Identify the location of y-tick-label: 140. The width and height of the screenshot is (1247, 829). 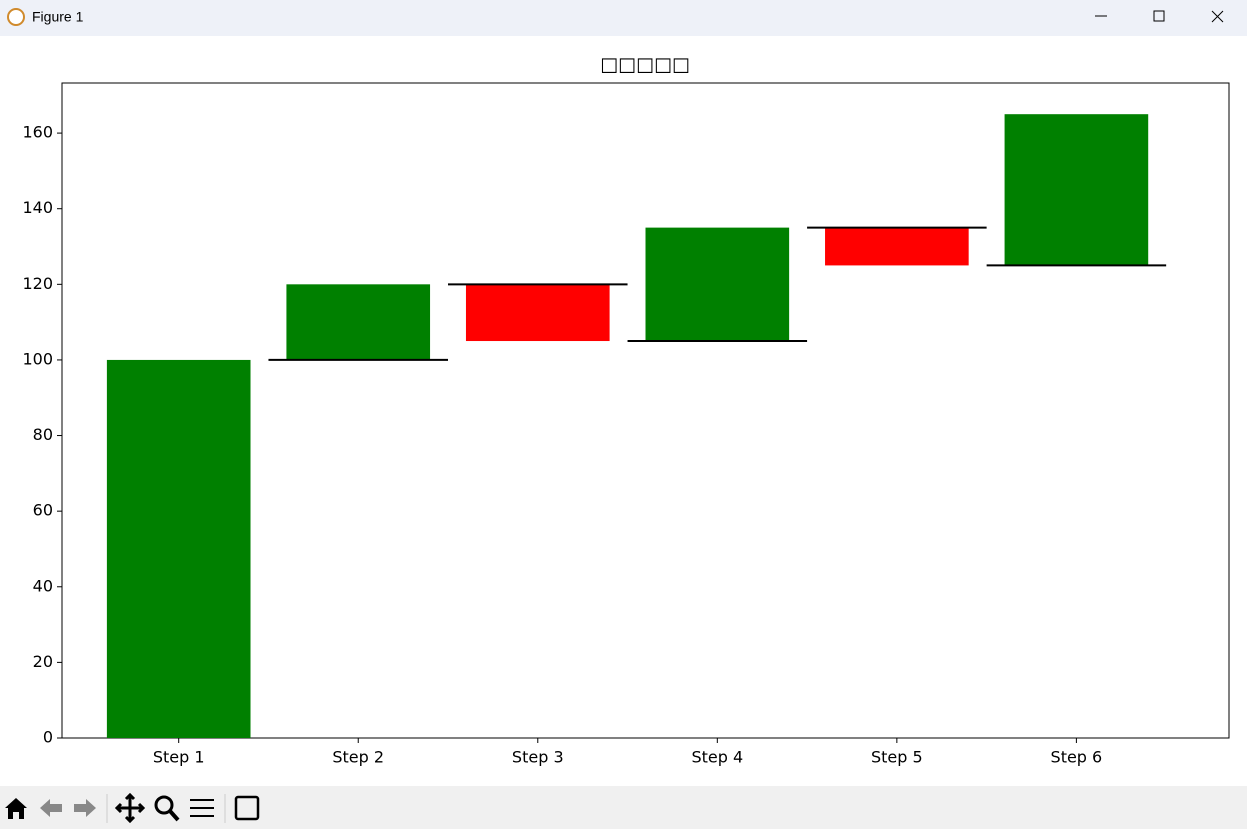
(37, 207).